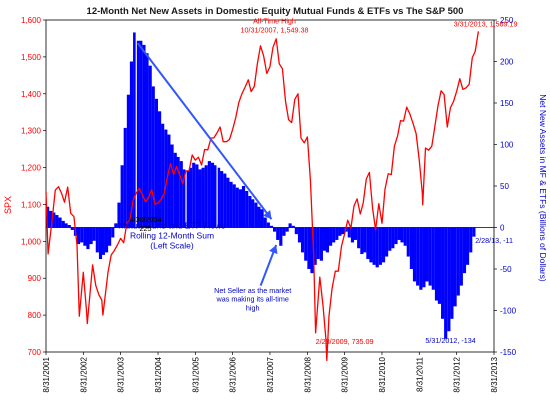 The width and height of the screenshot is (550, 415). I want to click on left-tick-label: 900, so click(35, 278).